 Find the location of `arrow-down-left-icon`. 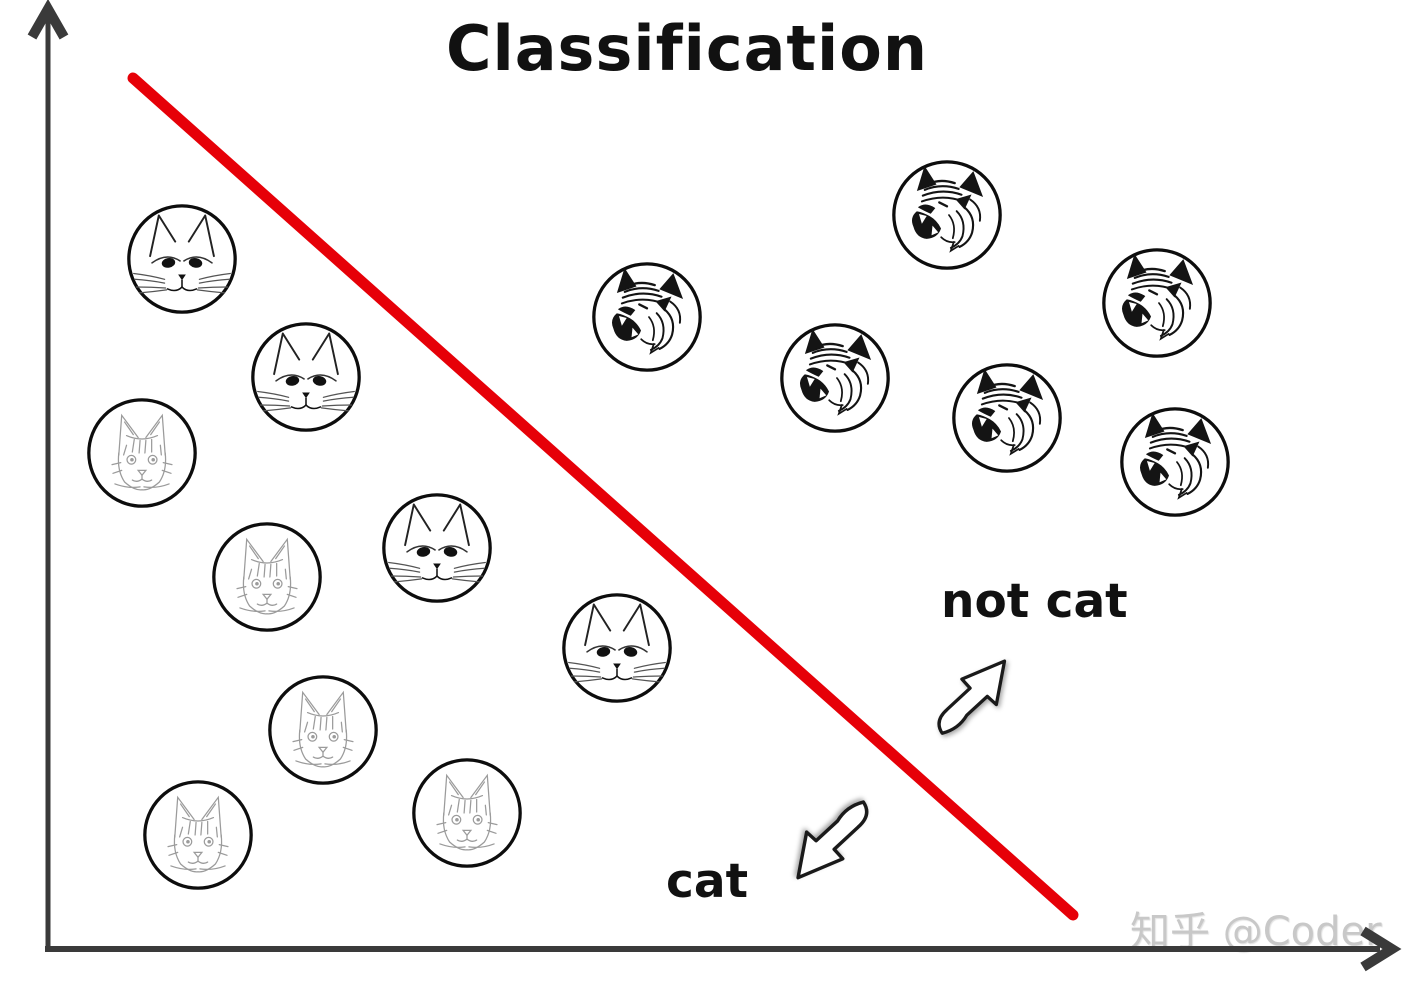

arrow-down-left-icon is located at coordinates (832, 840).